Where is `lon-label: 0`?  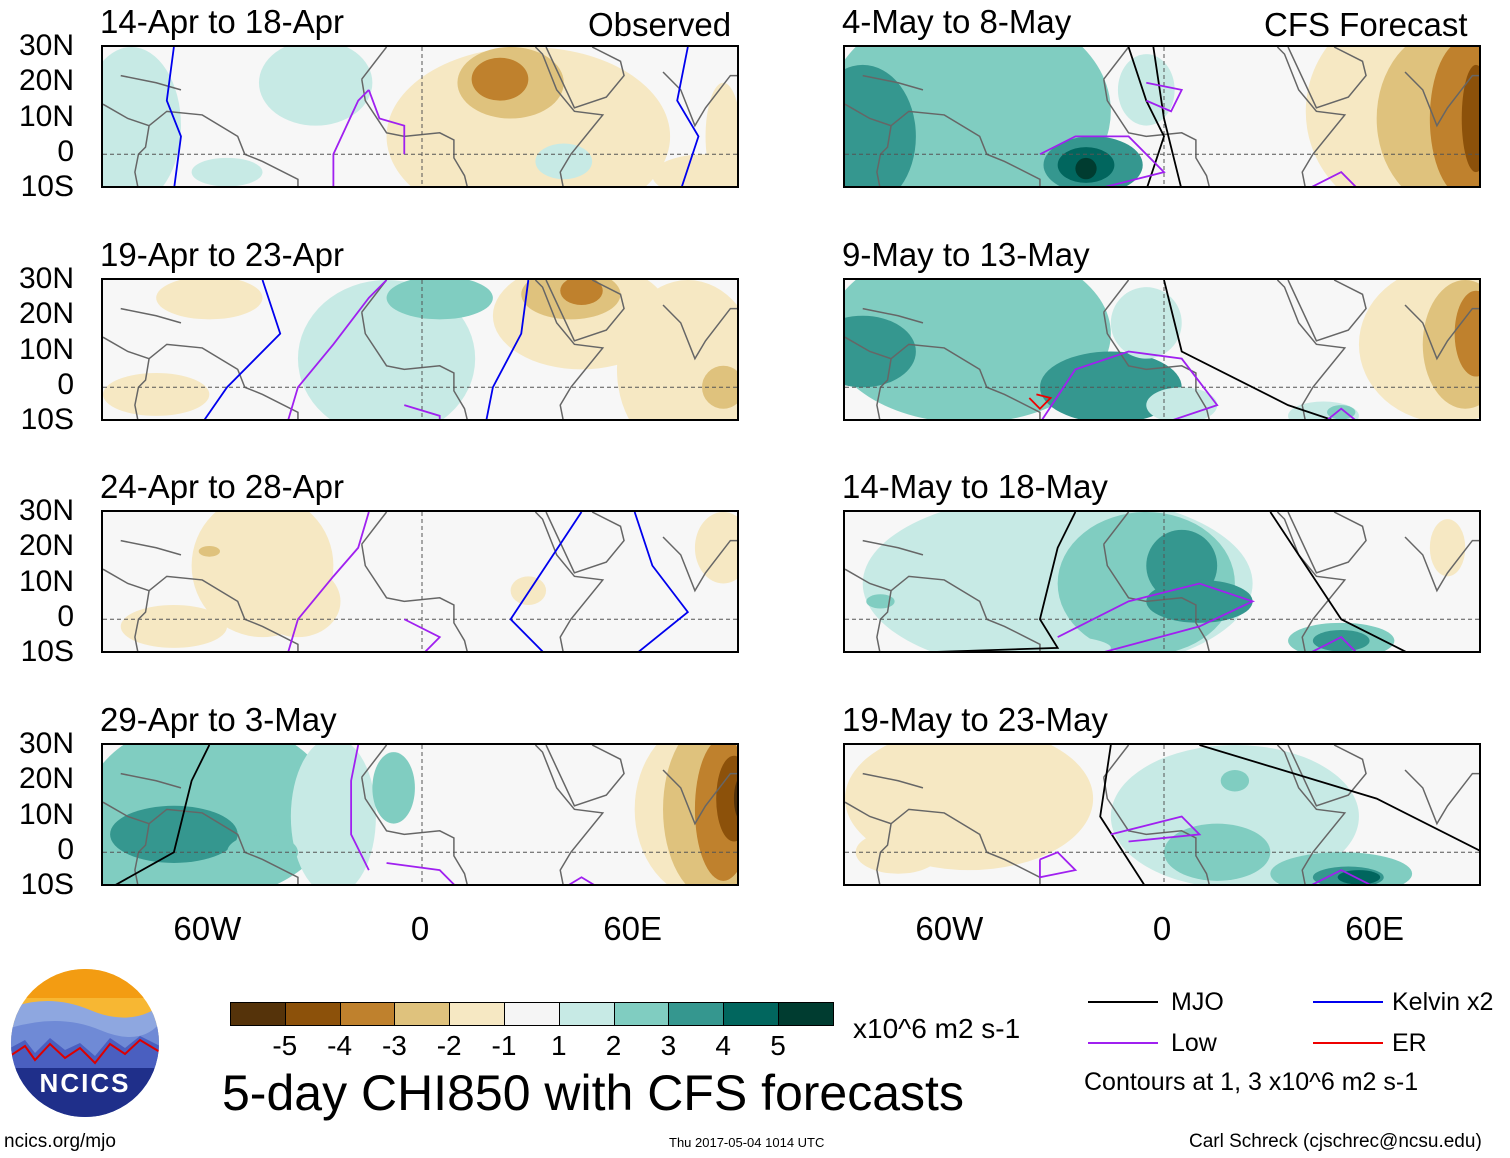 lon-label: 0 is located at coordinates (1162, 928).